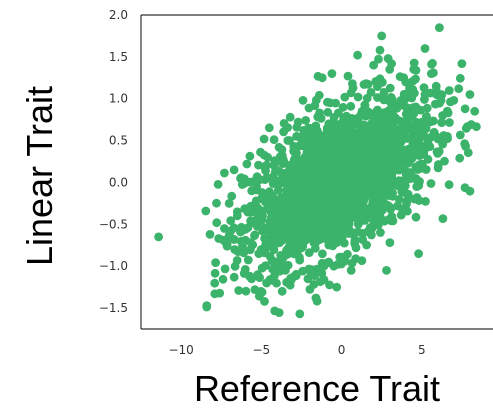 The width and height of the screenshot is (493, 409). Describe the element at coordinates (118, 182) in the screenshot. I see `y-tick-label: 0.0` at that location.